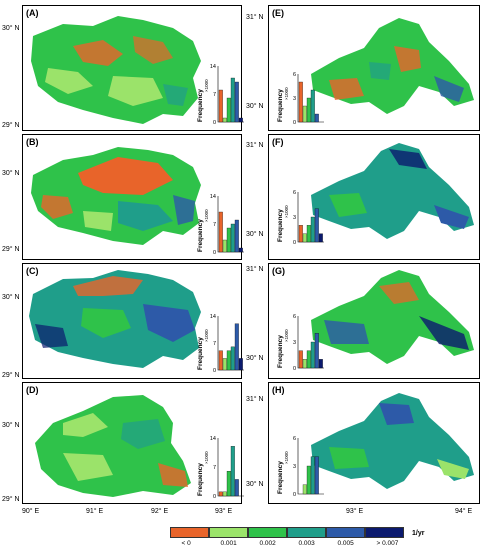 This screenshot has width=488, height=550. Describe the element at coordinates (186, 543) in the screenshot. I see `legend-label: < 0` at that location.